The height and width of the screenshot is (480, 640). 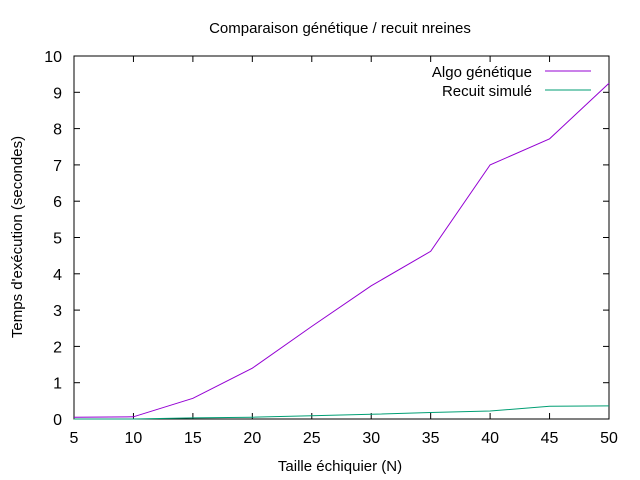 What do you see at coordinates (17, 237) in the screenshot?
I see `y-axis-label: Temps d'exécution (secondes)` at bounding box center [17, 237].